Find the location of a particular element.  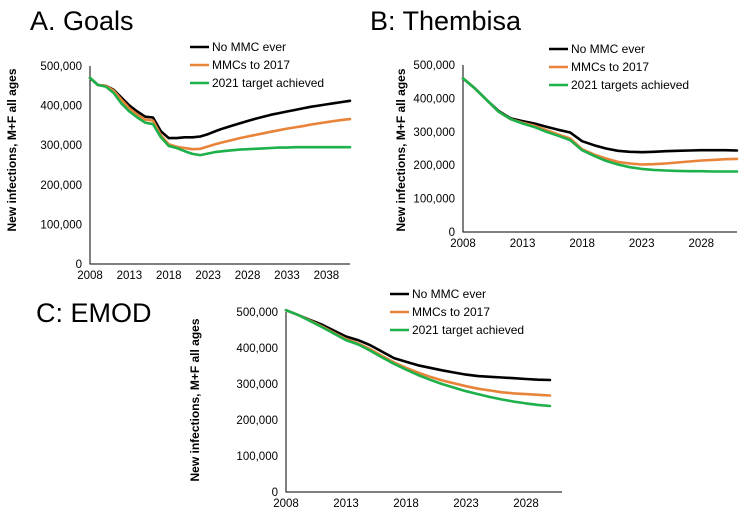

y-tick-labels-emod: 0 100,000 200,000 300,000 400,000 500,000 is located at coordinates (257, 403).